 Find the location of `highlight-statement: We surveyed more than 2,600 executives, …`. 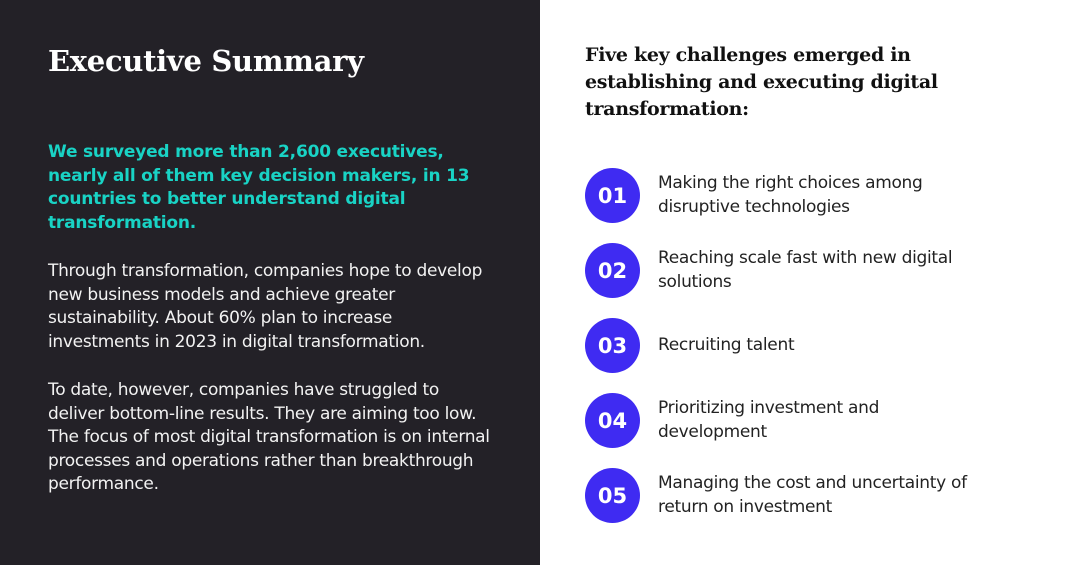

highlight-statement: We surveyed more than 2,600 executives, … is located at coordinates (259, 187).